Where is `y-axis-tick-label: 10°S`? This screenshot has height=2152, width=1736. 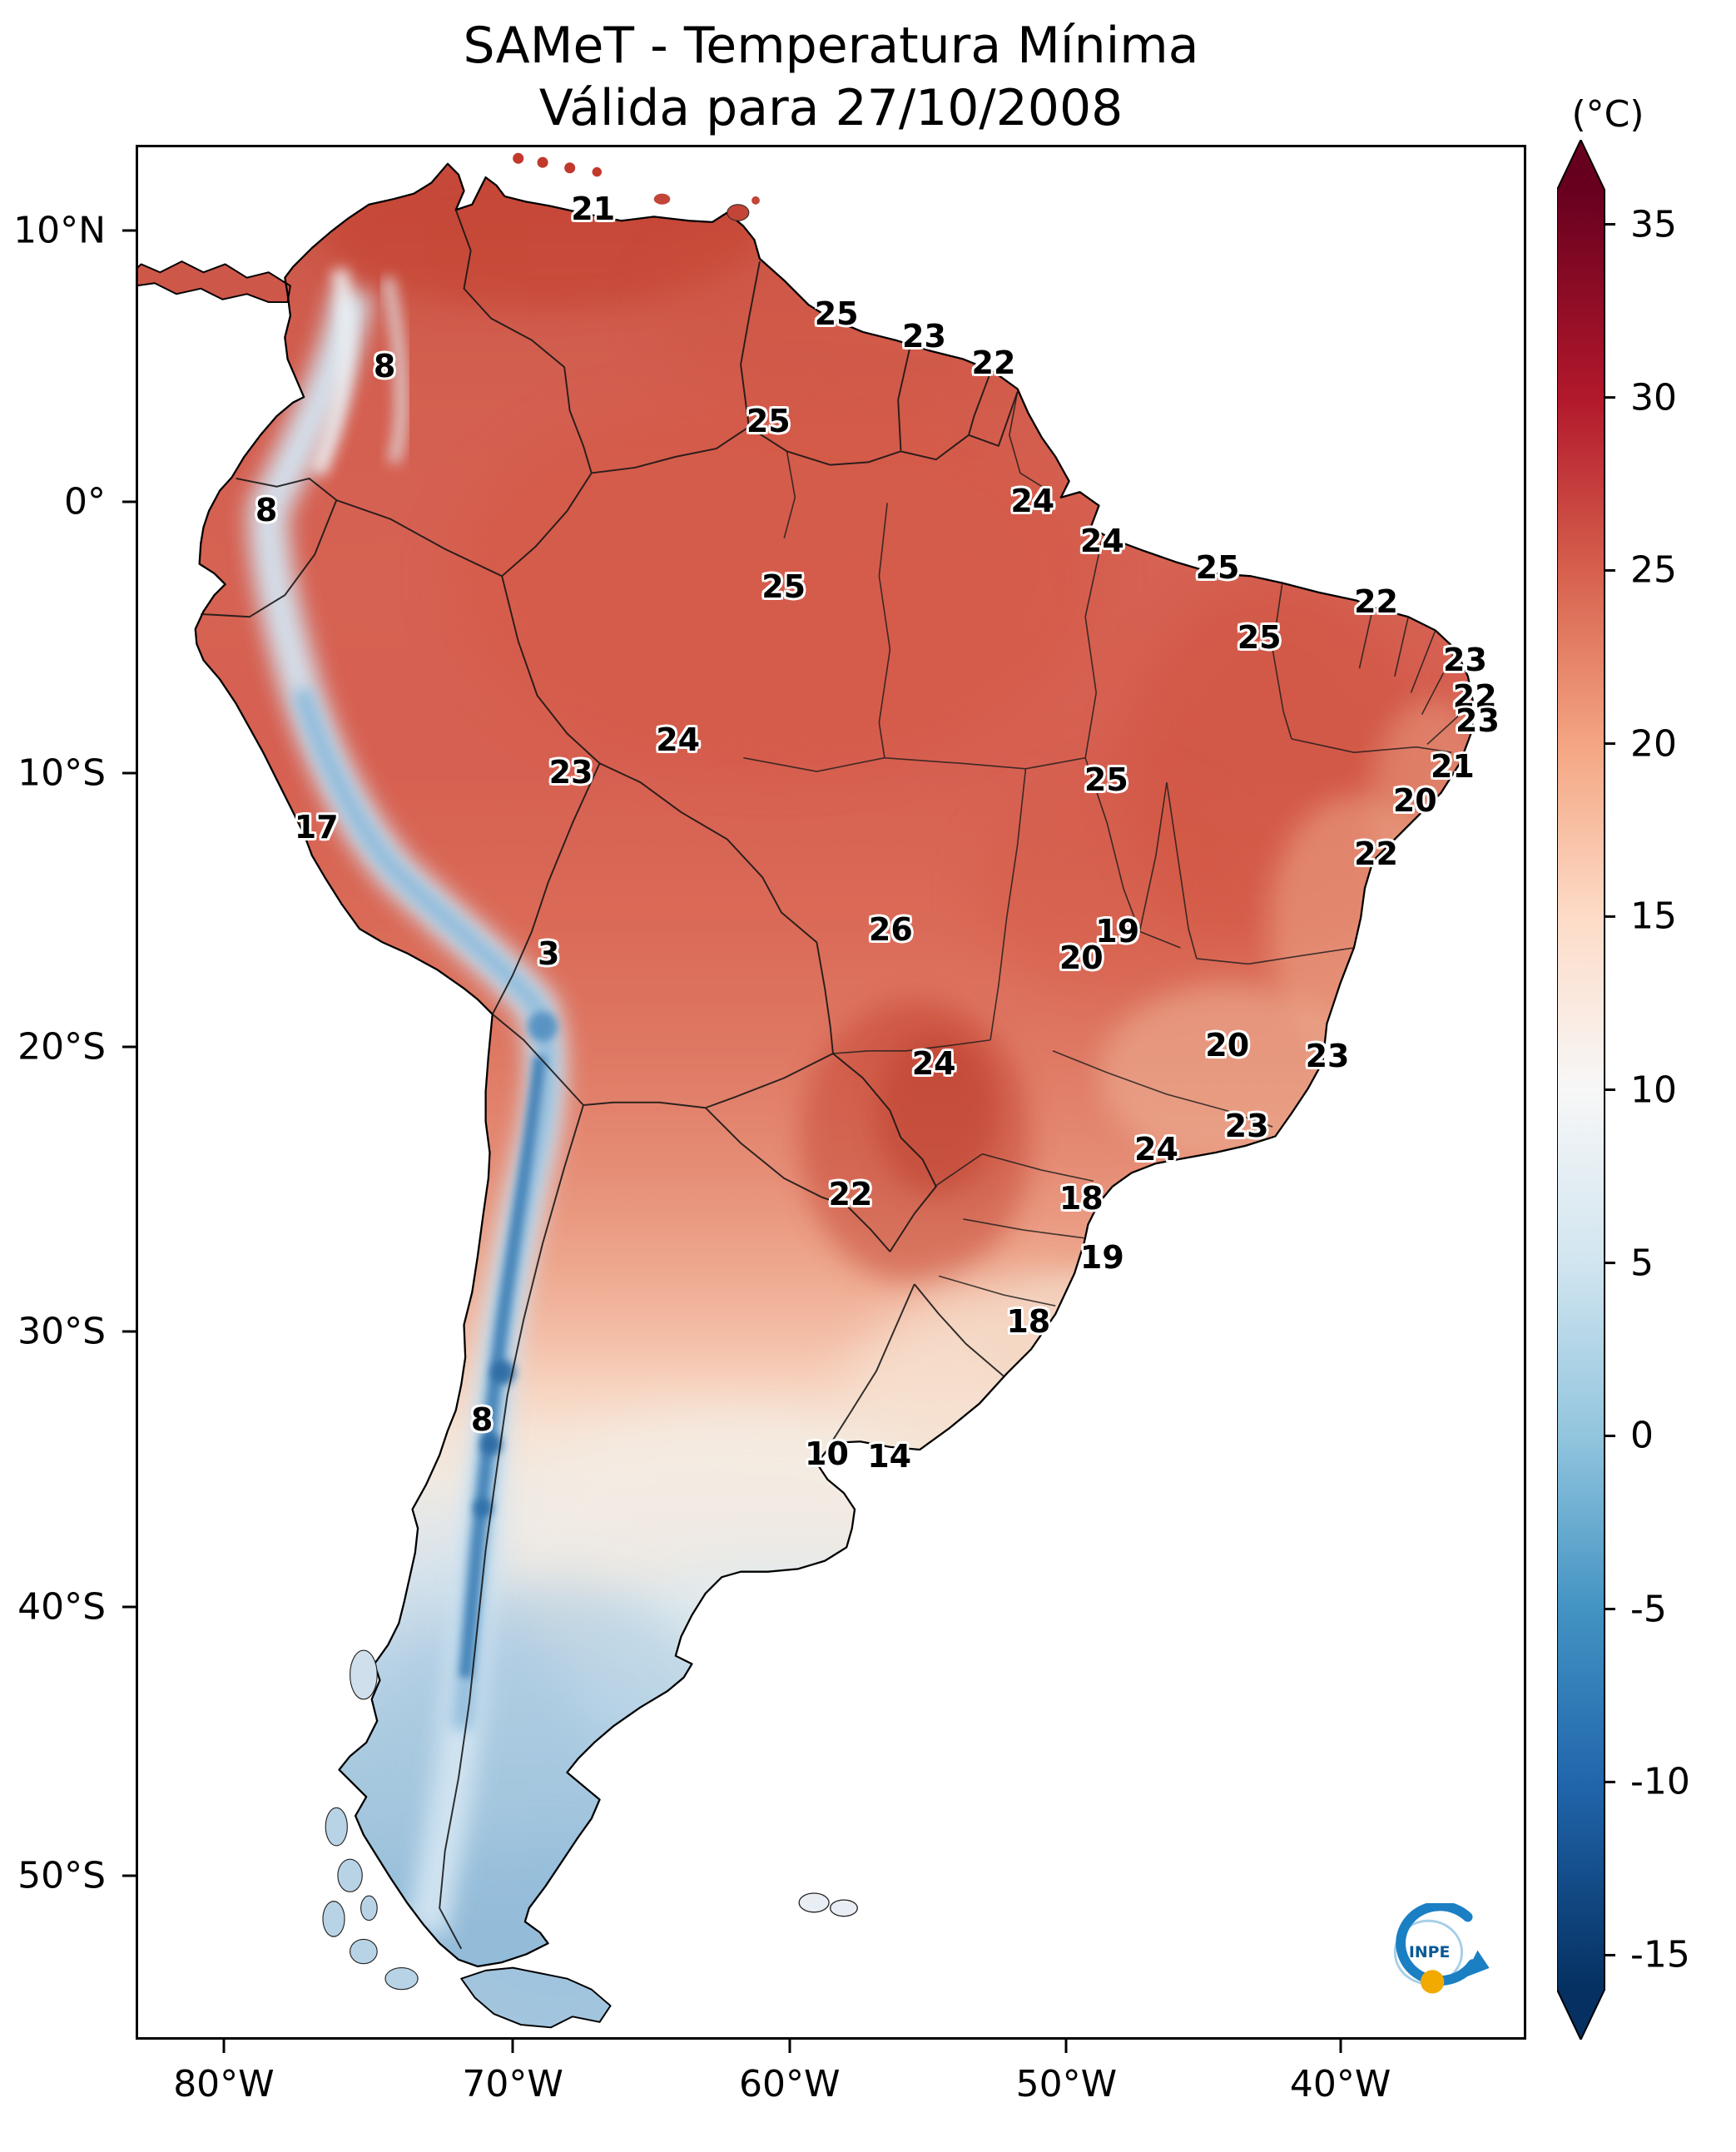
y-axis-tick-label: 10°S is located at coordinates (62, 773).